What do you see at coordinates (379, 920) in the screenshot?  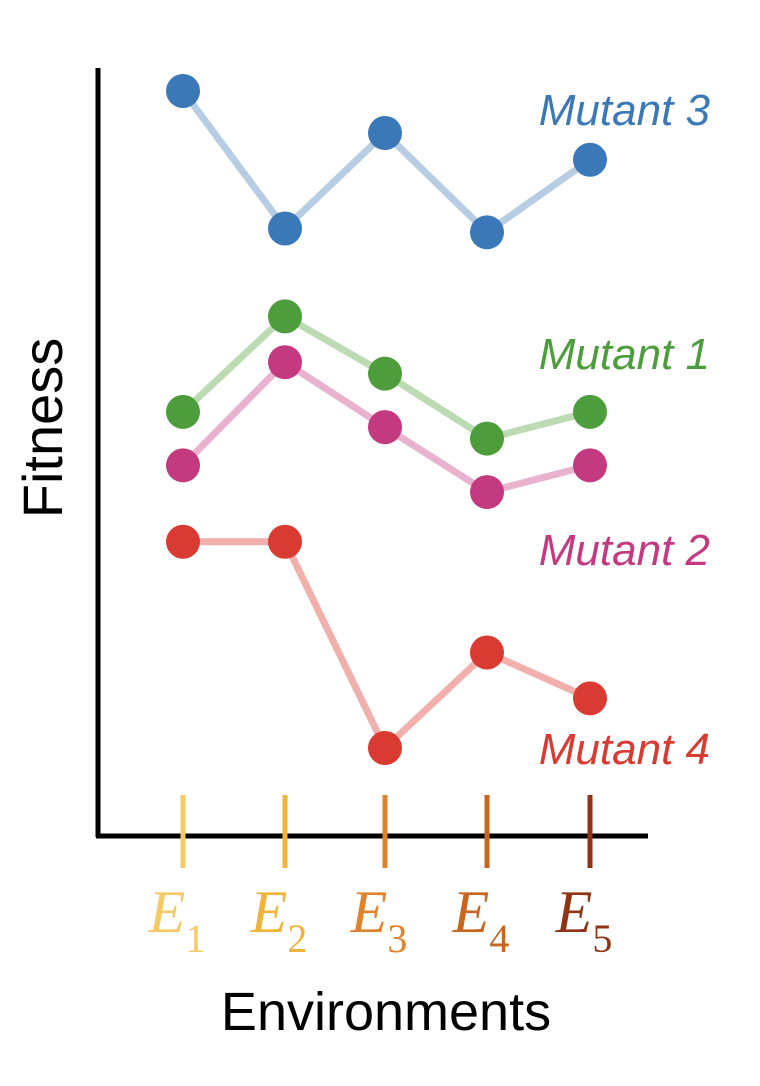 I see `x-tick-label: E3` at bounding box center [379, 920].